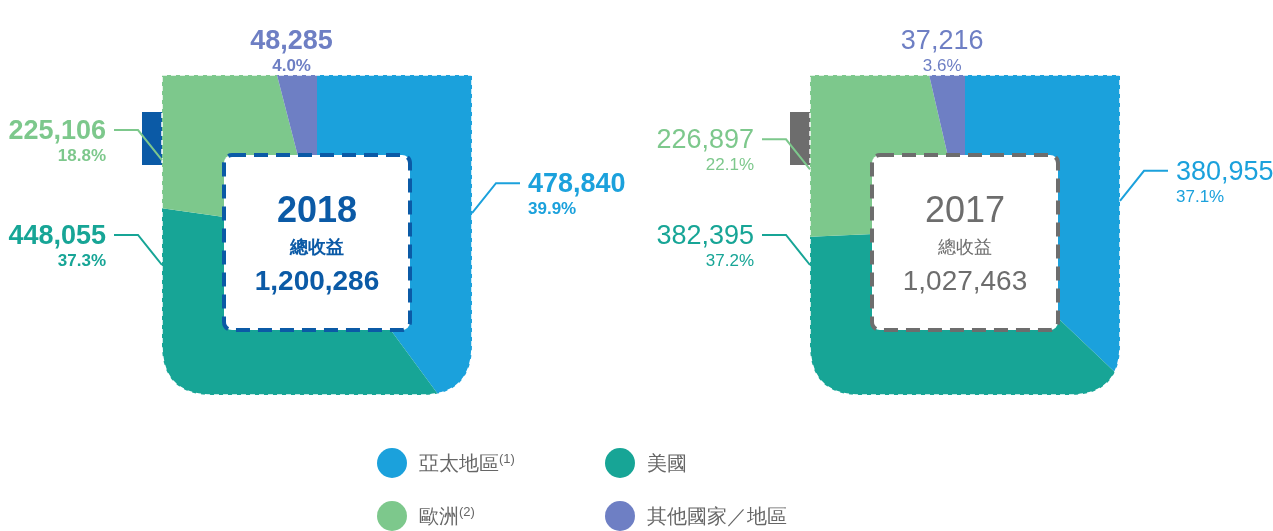 The width and height of the screenshot is (1273, 531). I want to click on data-label: 448,055 37.3%, so click(57, 245).